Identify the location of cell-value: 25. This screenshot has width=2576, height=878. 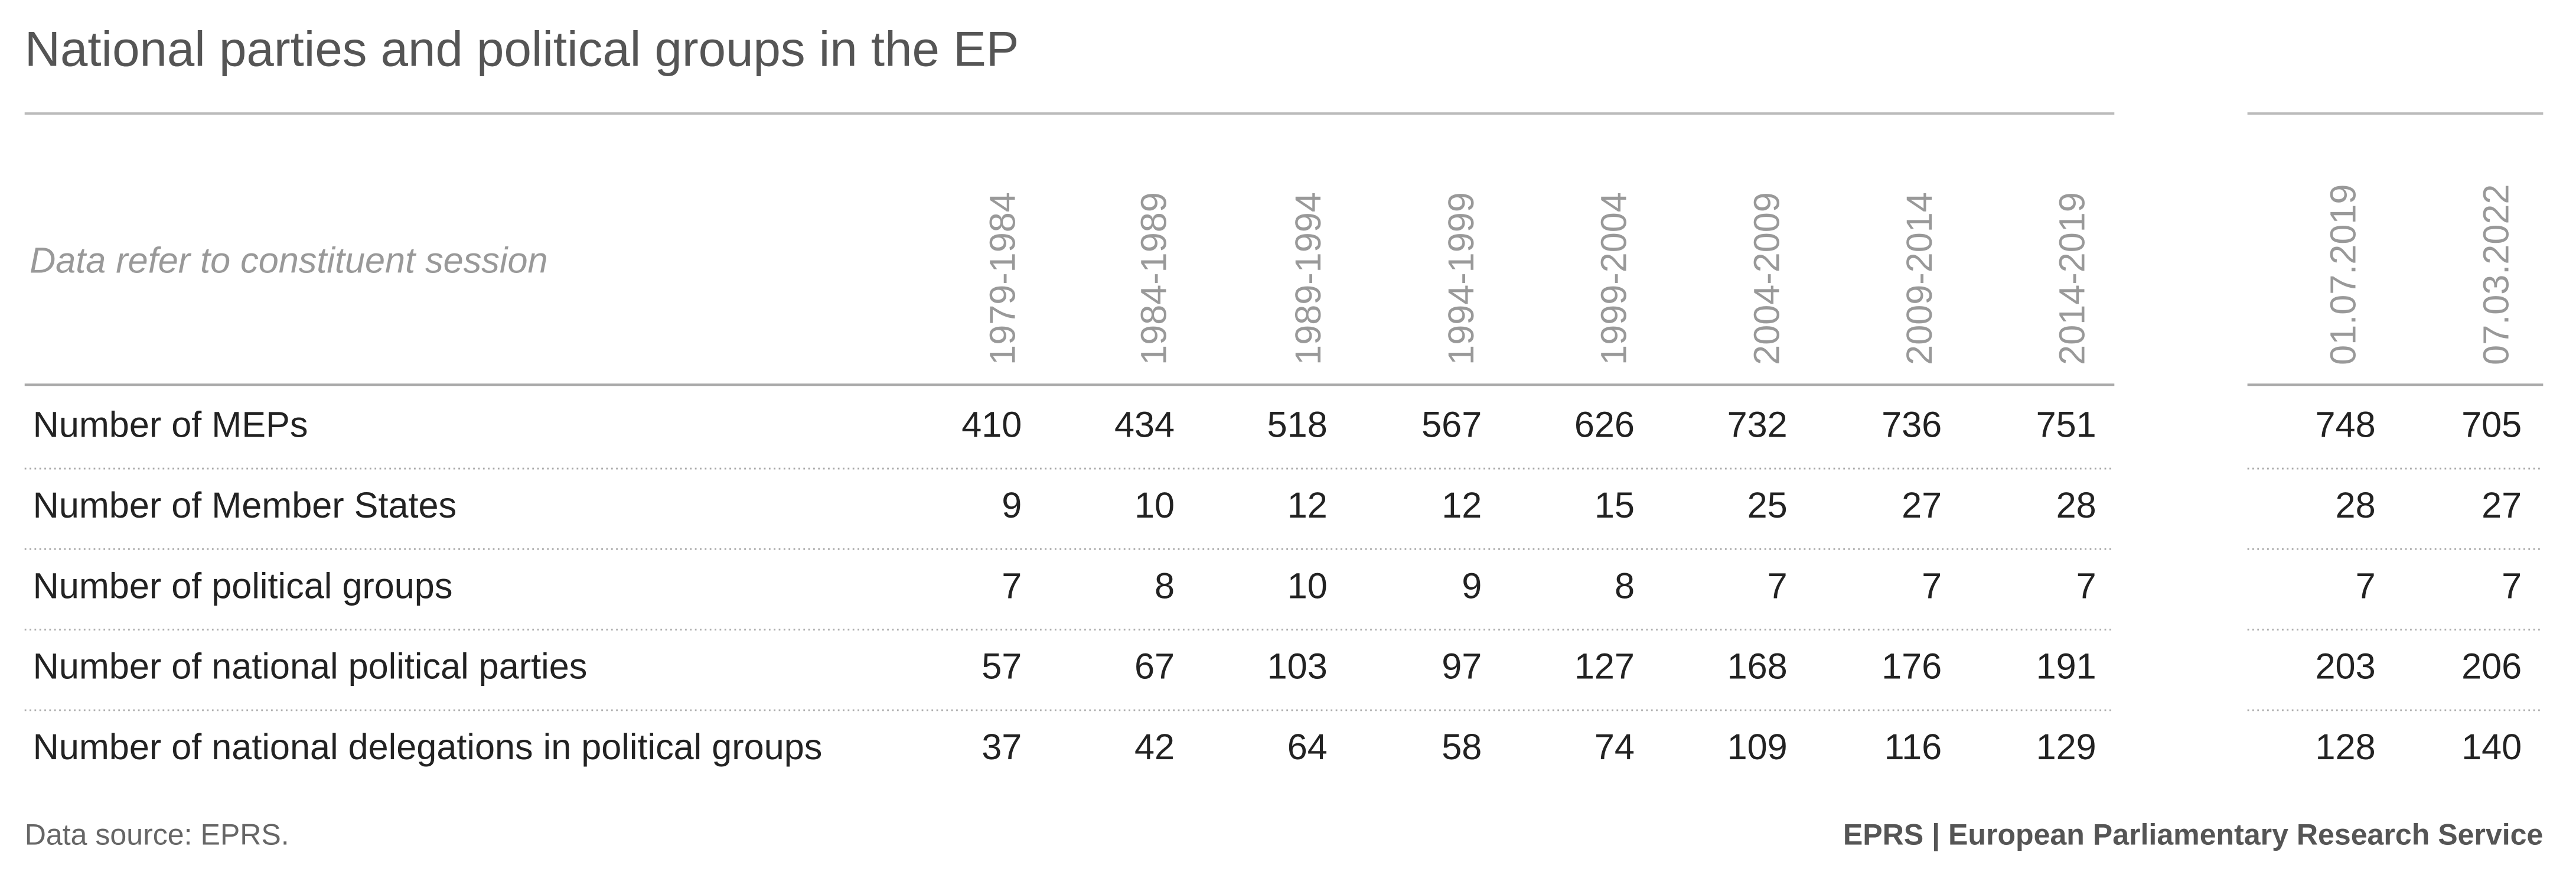
(1768, 505).